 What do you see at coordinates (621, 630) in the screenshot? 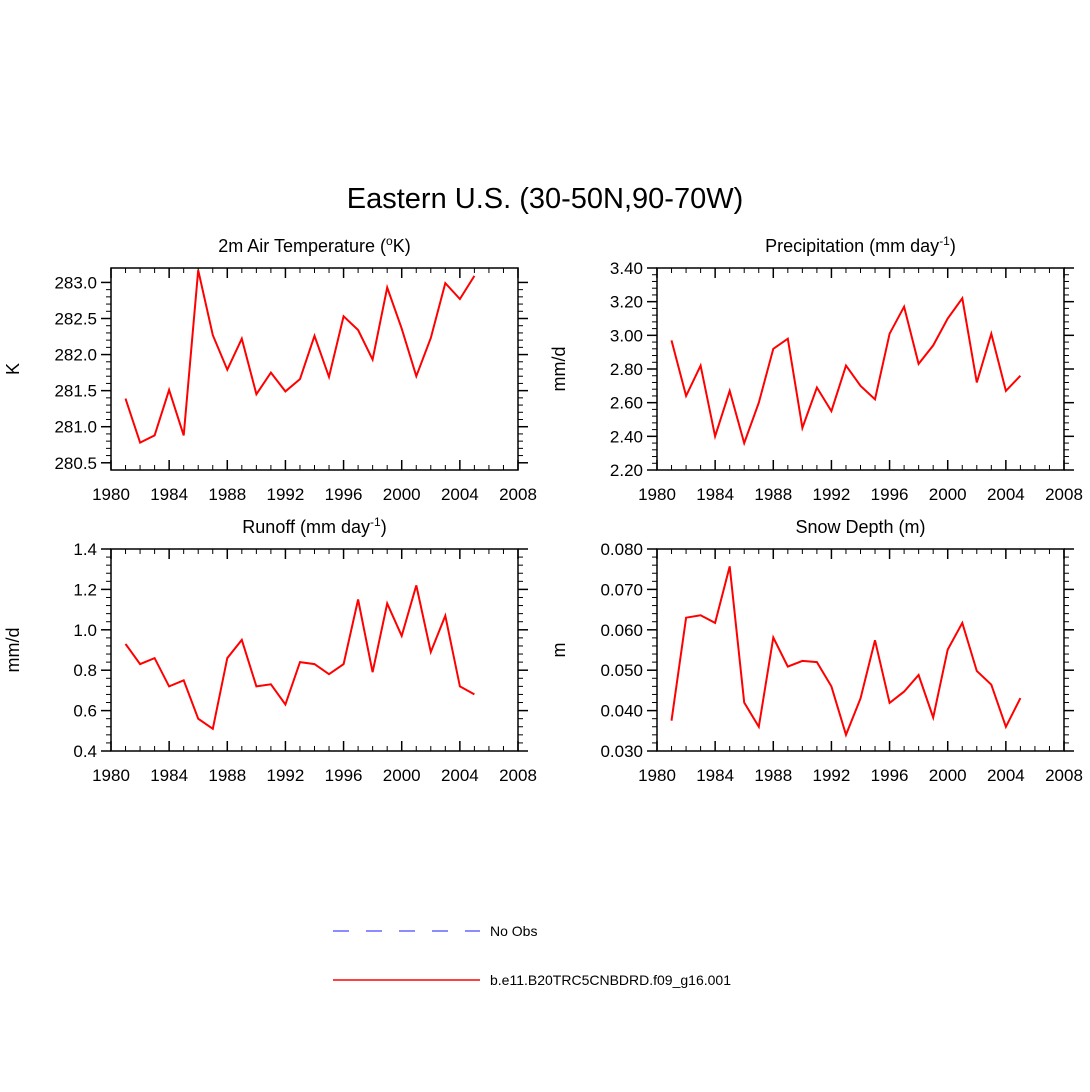
I see `y-tick-label: 0.060` at bounding box center [621, 630].